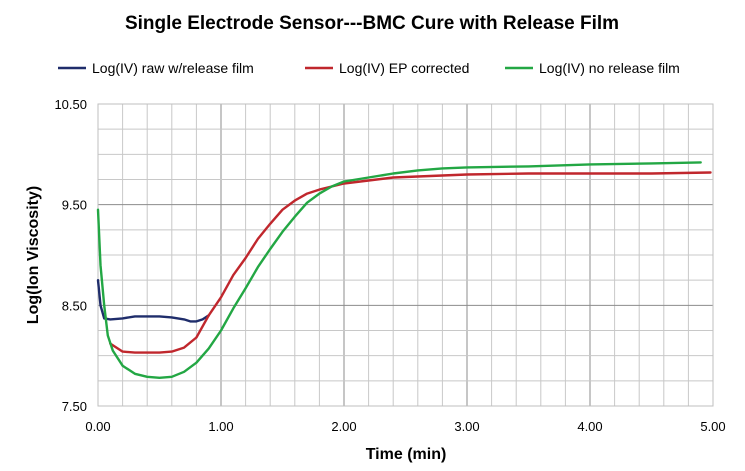 This screenshot has height=471, width=745. I want to click on x-tick-label: 5.00, so click(712, 426).